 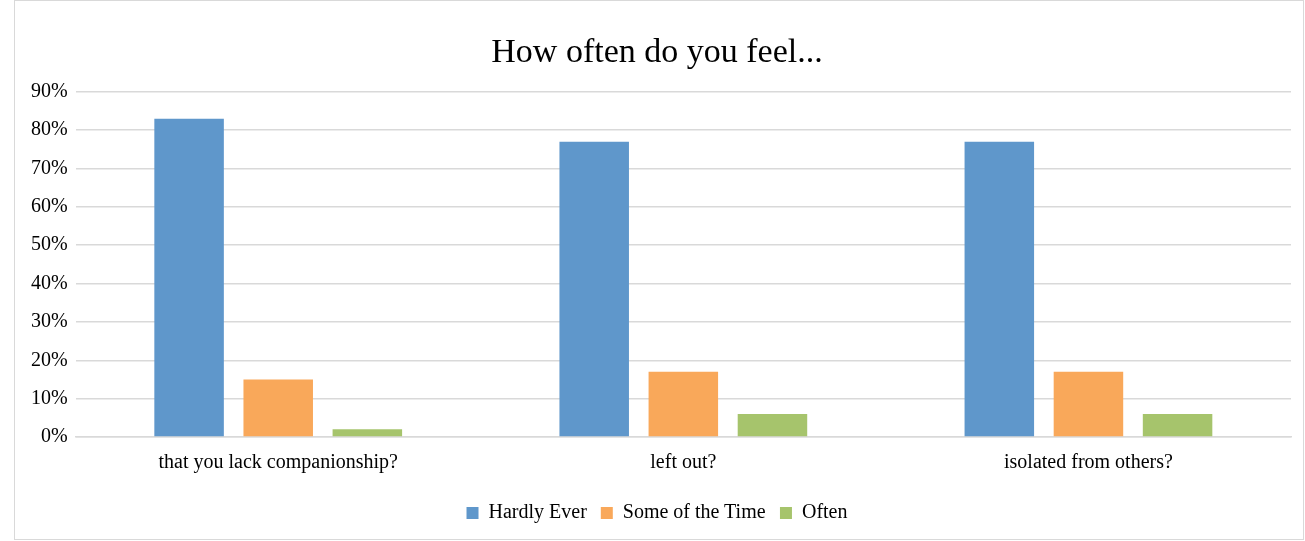 I want to click on y-tick-label: 0%, so click(x=54, y=435).